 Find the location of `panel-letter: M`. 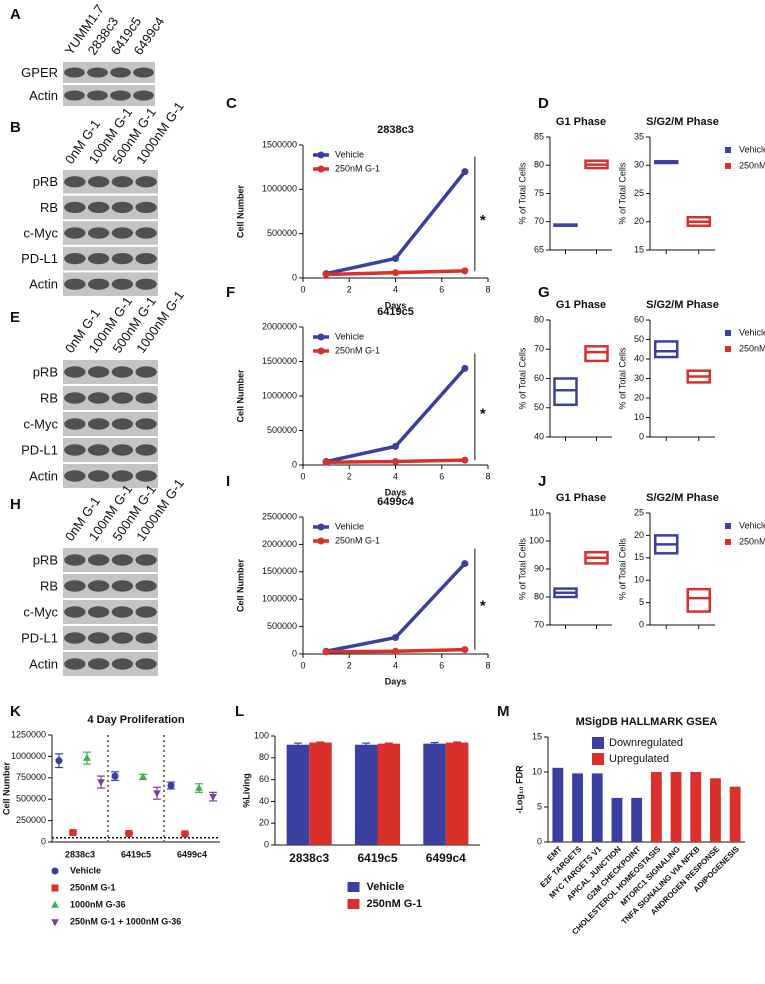

panel-letter: M is located at coordinates (503, 711).